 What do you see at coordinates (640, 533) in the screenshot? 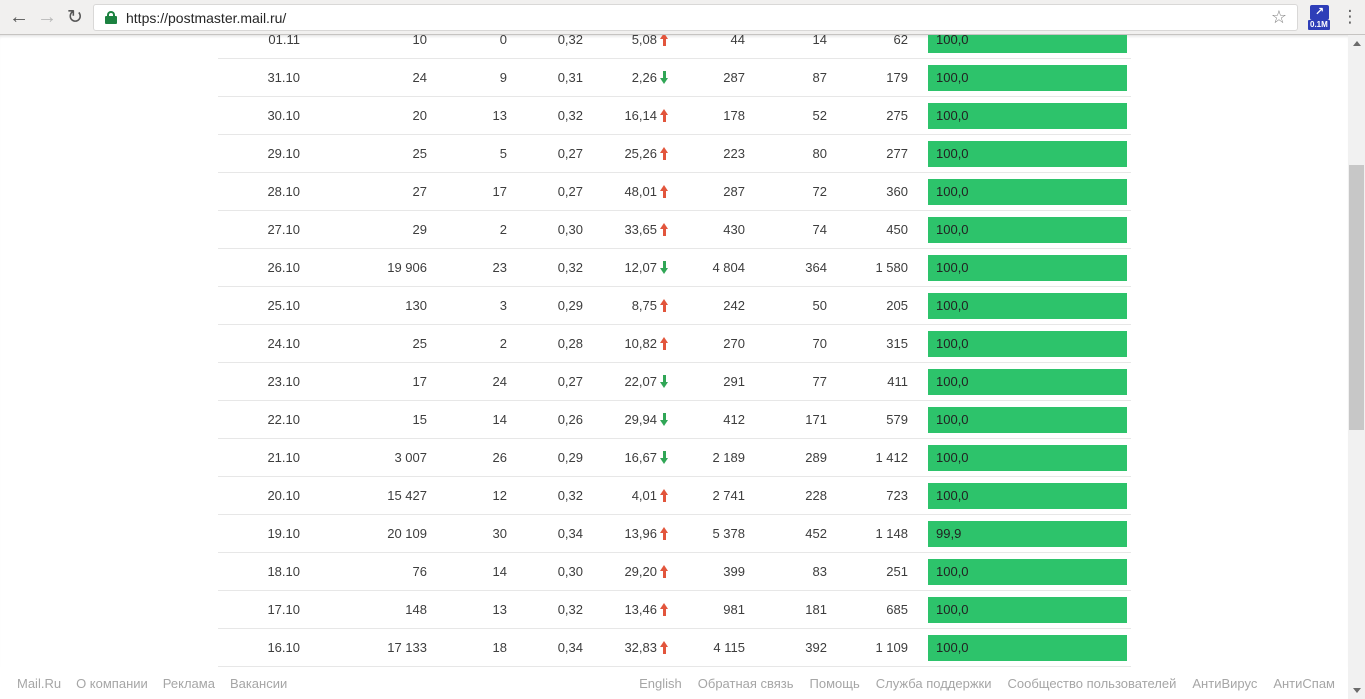
I see `trend-value: 13,96` at bounding box center [640, 533].